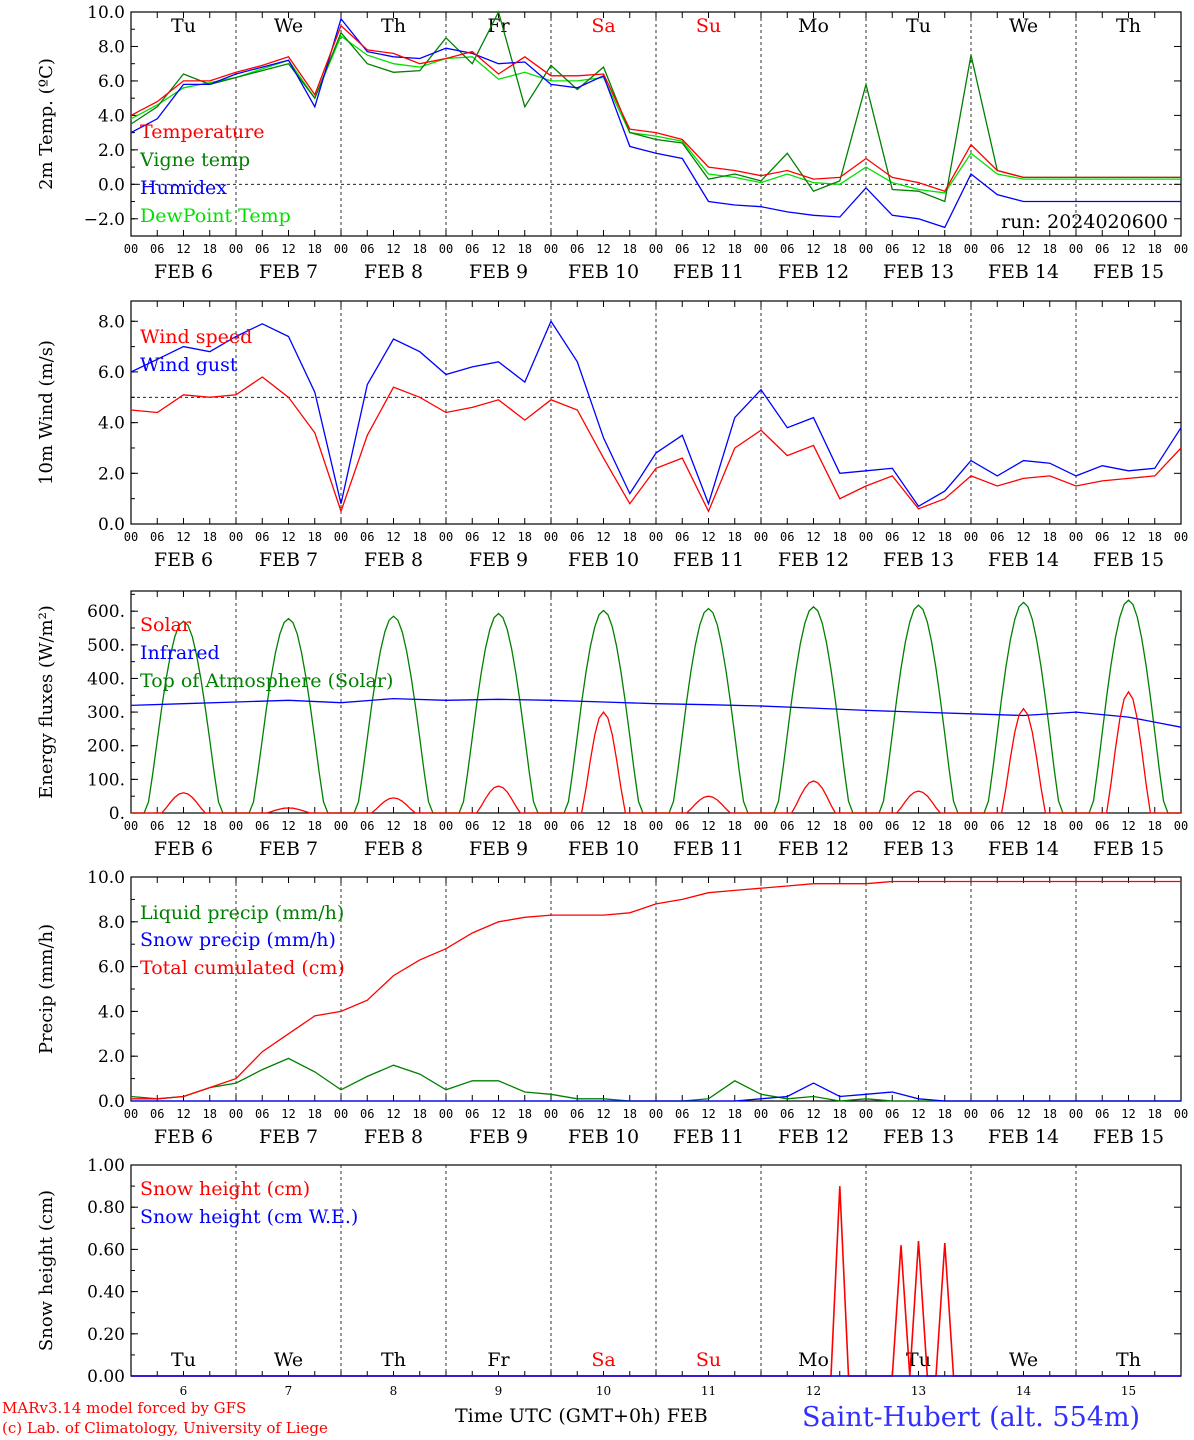  Describe the element at coordinates (106, 1293) in the screenshot. I see `y-tick-label: 0.40` at that location.